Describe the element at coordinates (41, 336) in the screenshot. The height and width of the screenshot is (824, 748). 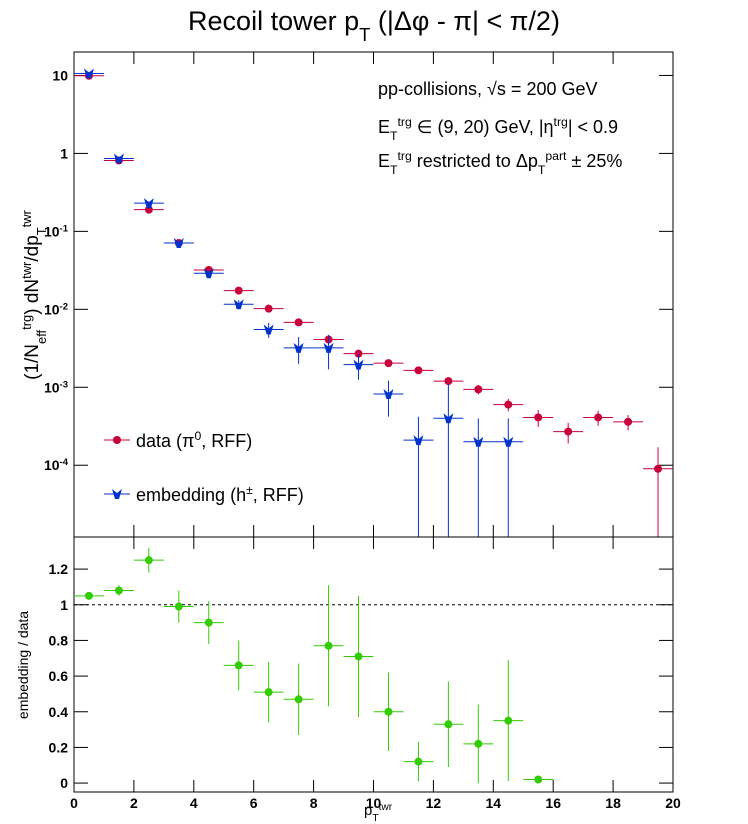
I see `label-part: eff` at that location.